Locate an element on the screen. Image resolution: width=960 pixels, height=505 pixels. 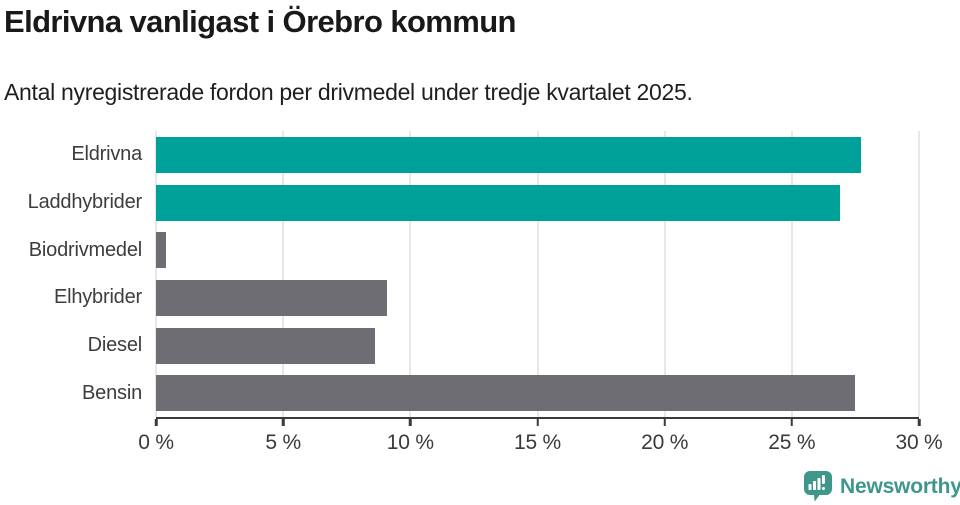
bar-row: Laddhybrider is located at coordinates (473, 203).